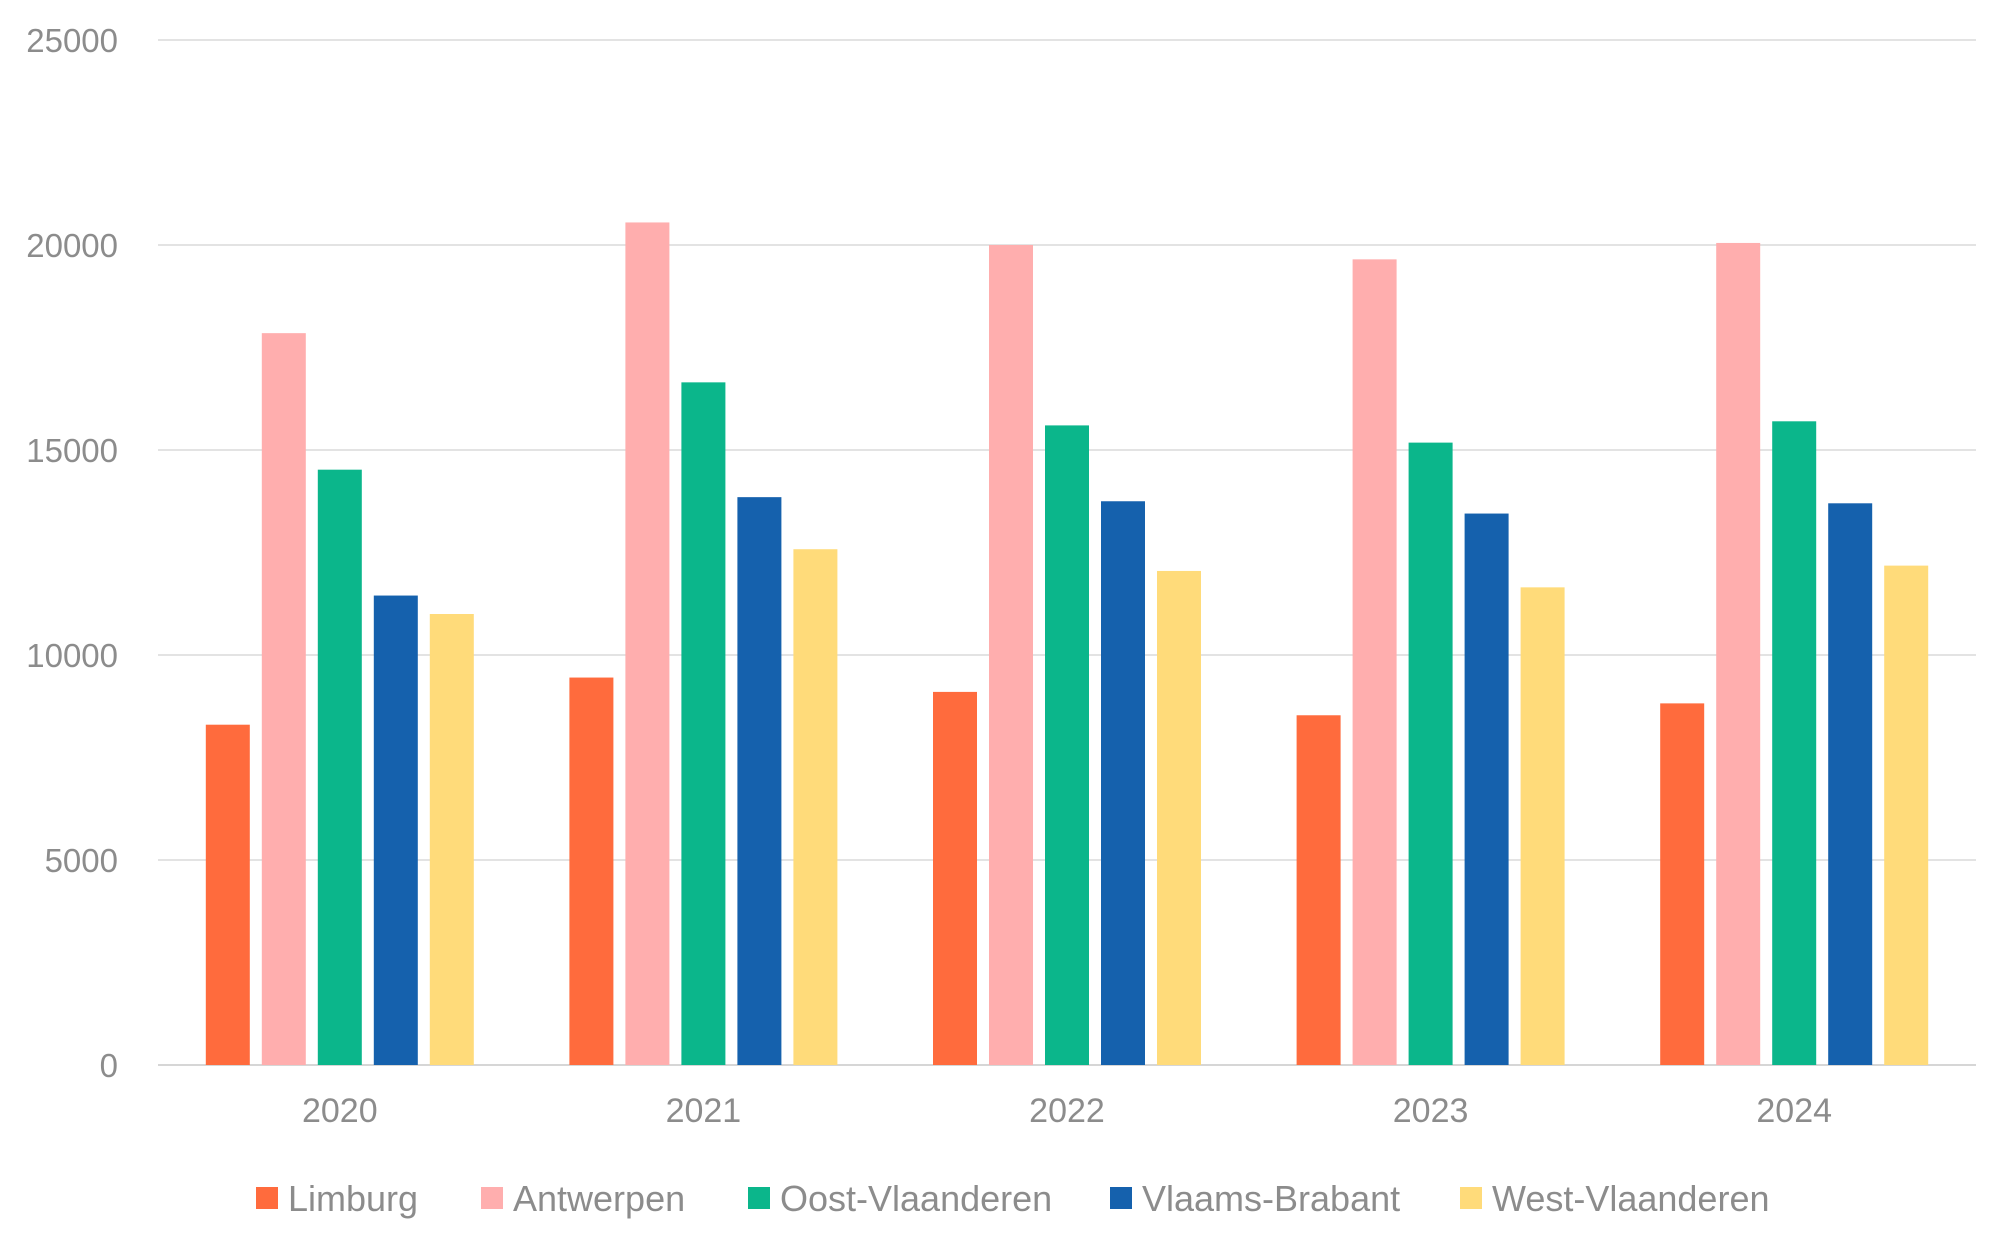  Describe the element at coordinates (1682, 884) in the screenshot. I see `bar-limburg-2024` at that location.